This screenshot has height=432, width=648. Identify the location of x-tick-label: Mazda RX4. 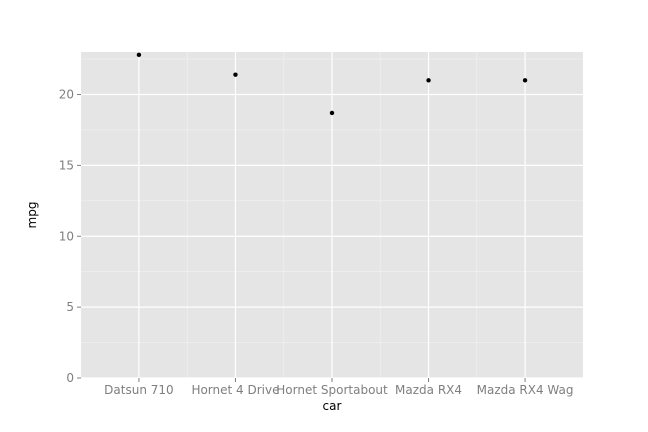
(428, 390).